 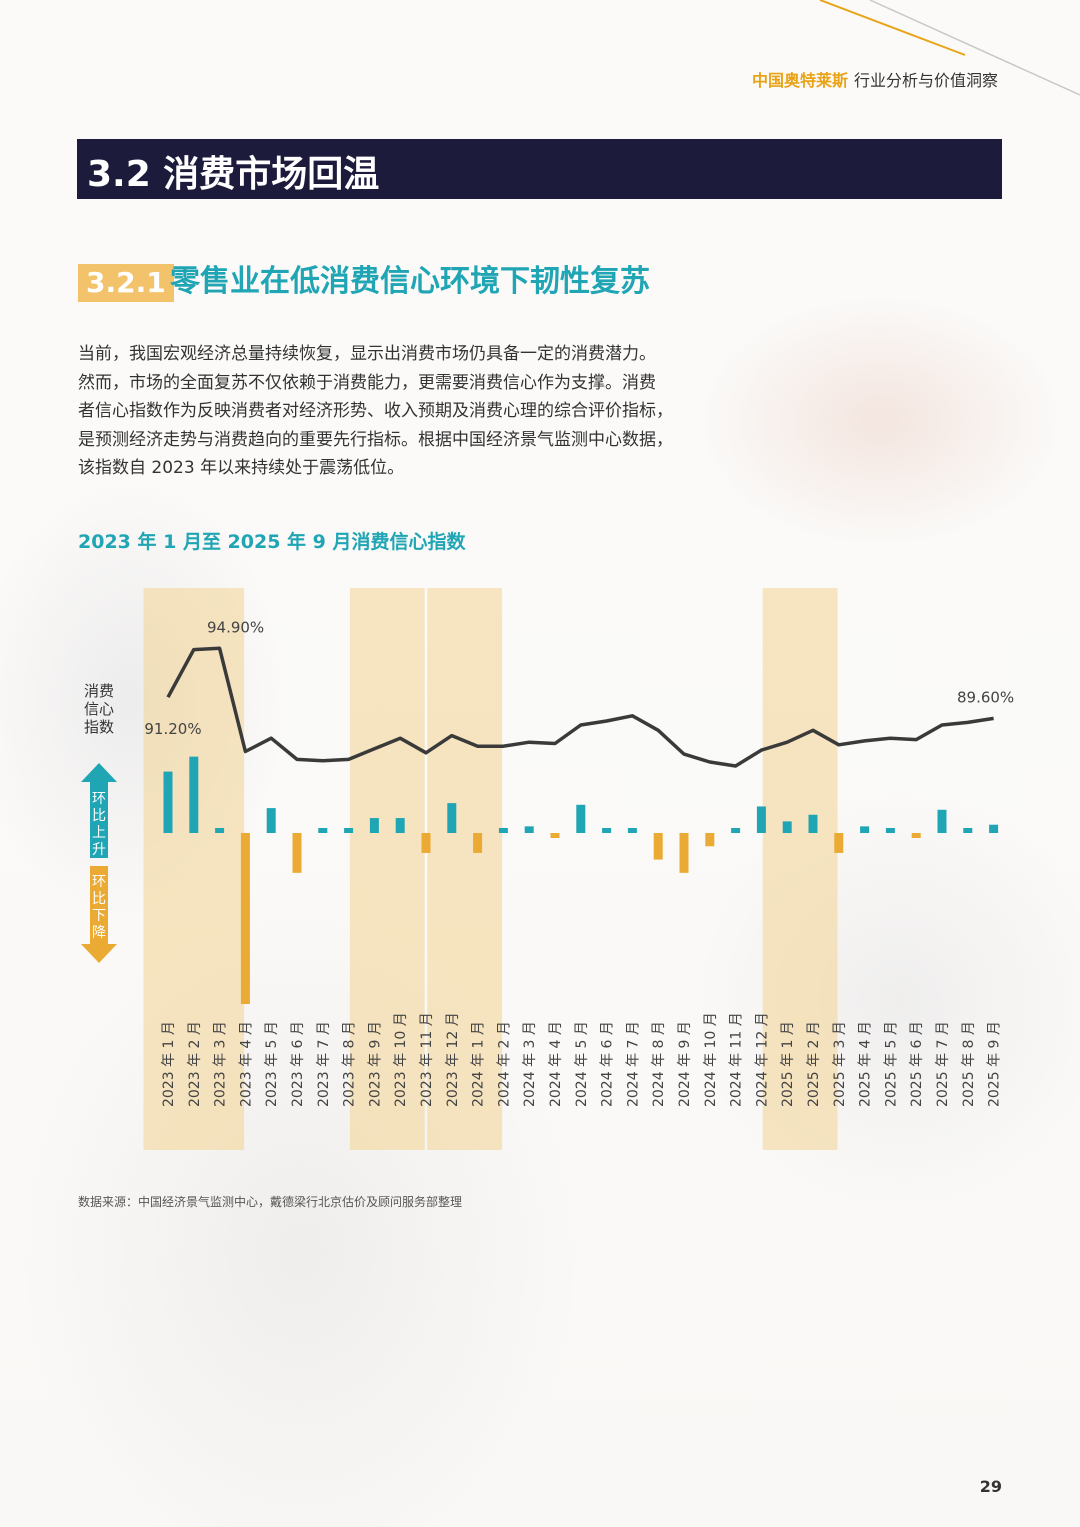 I want to click on x-tick-label: 2023 年 10 月, so click(x=401, y=1059).